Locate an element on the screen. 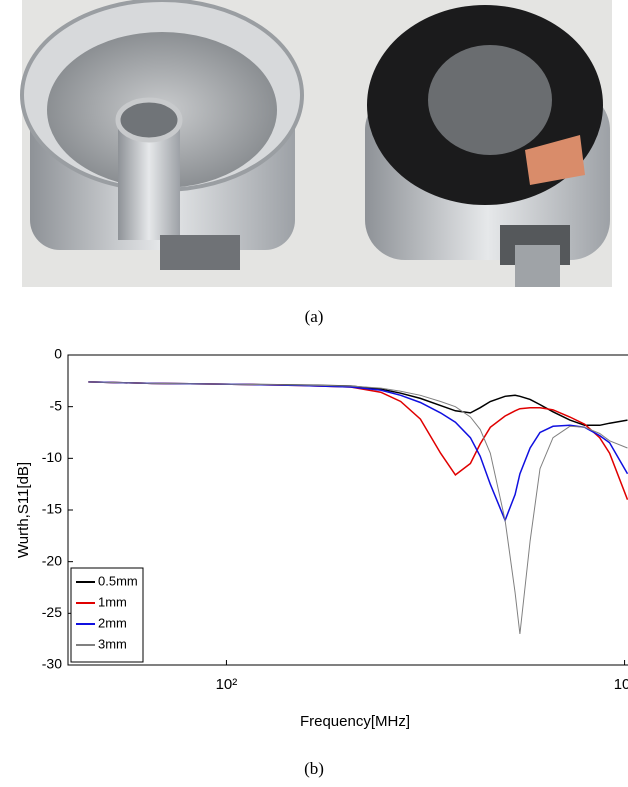  y-tick-label: -30 is located at coordinates (52, 664).